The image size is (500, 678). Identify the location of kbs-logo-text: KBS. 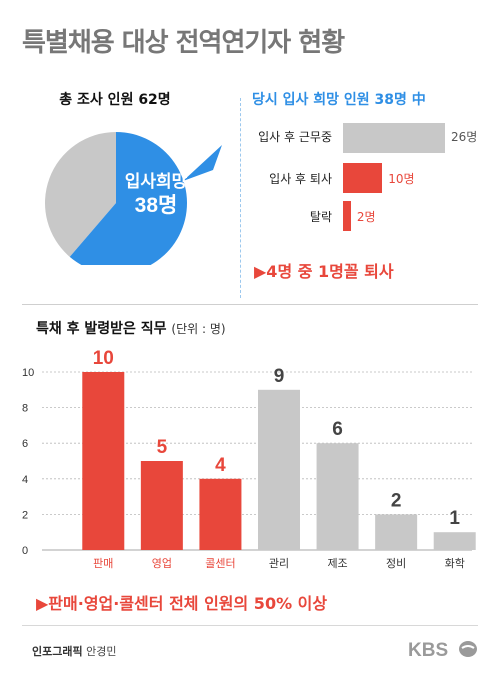
(428, 650).